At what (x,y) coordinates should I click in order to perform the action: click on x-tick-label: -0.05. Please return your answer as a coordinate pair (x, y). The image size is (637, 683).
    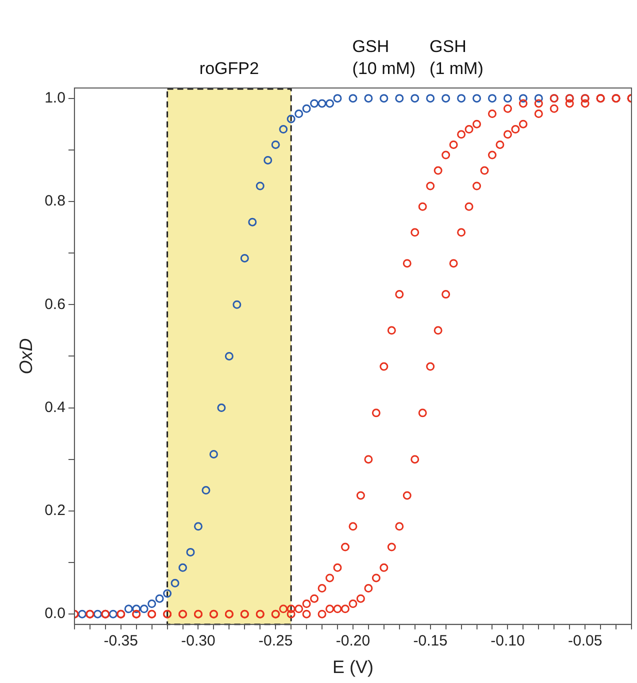
    Looking at the image, I should click on (585, 641).